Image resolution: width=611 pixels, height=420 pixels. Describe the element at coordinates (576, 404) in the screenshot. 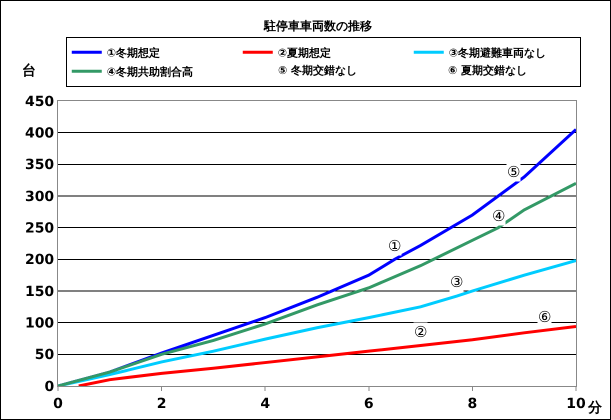

I see `x-tick-label: 10` at that location.